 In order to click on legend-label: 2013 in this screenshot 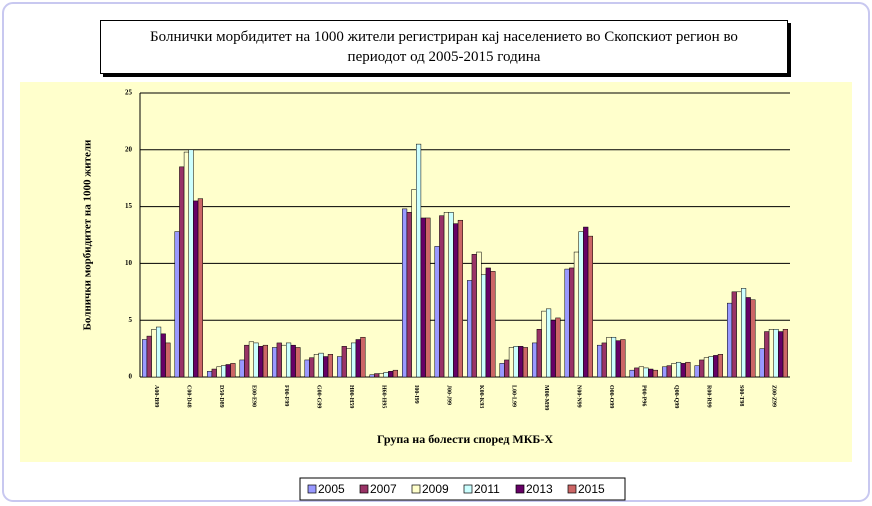, I will do `click(539, 489)`.